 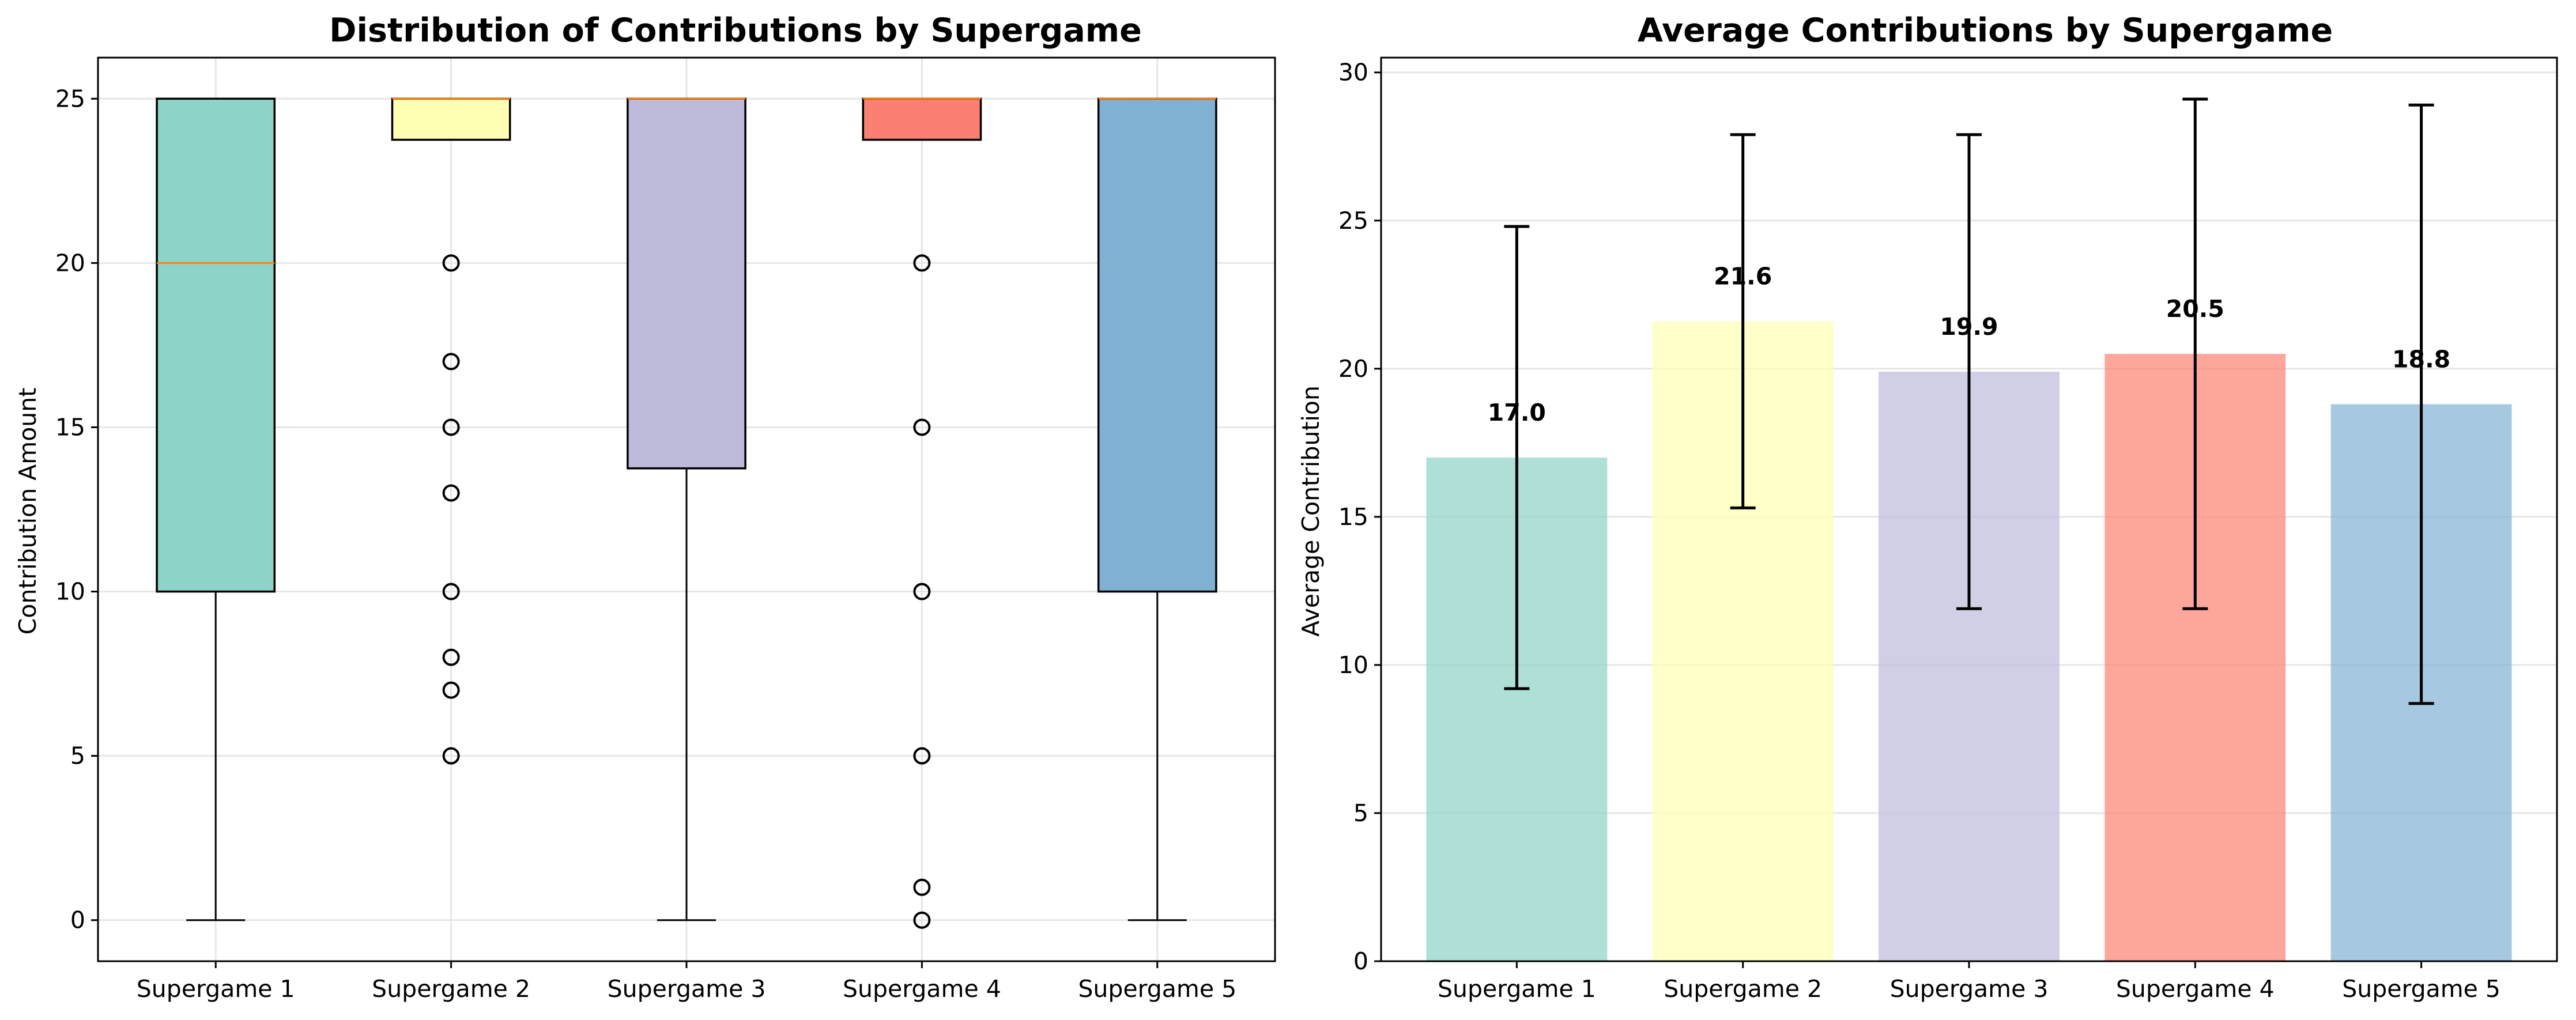 I want to click on box-chart-xtick-label: Supergame 2, so click(x=451, y=989).